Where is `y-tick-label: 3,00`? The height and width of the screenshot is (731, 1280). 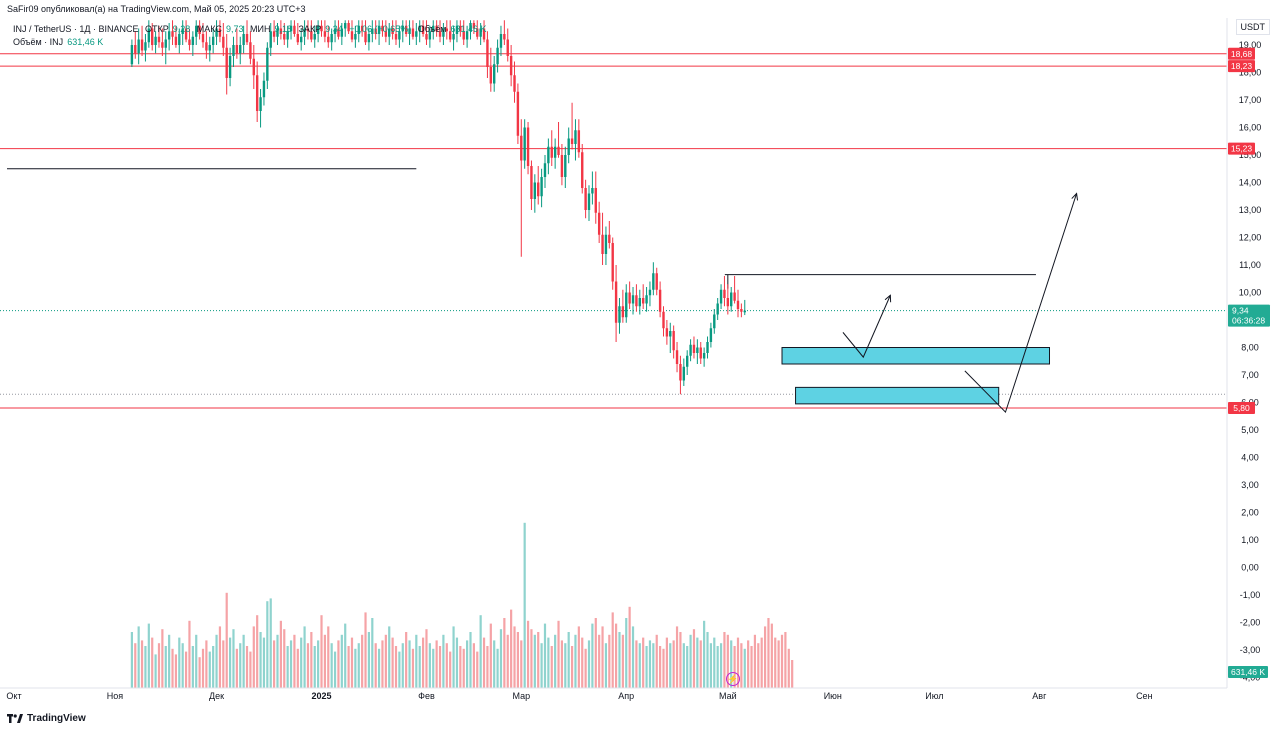 y-tick-label: 3,00 is located at coordinates (1250, 485).